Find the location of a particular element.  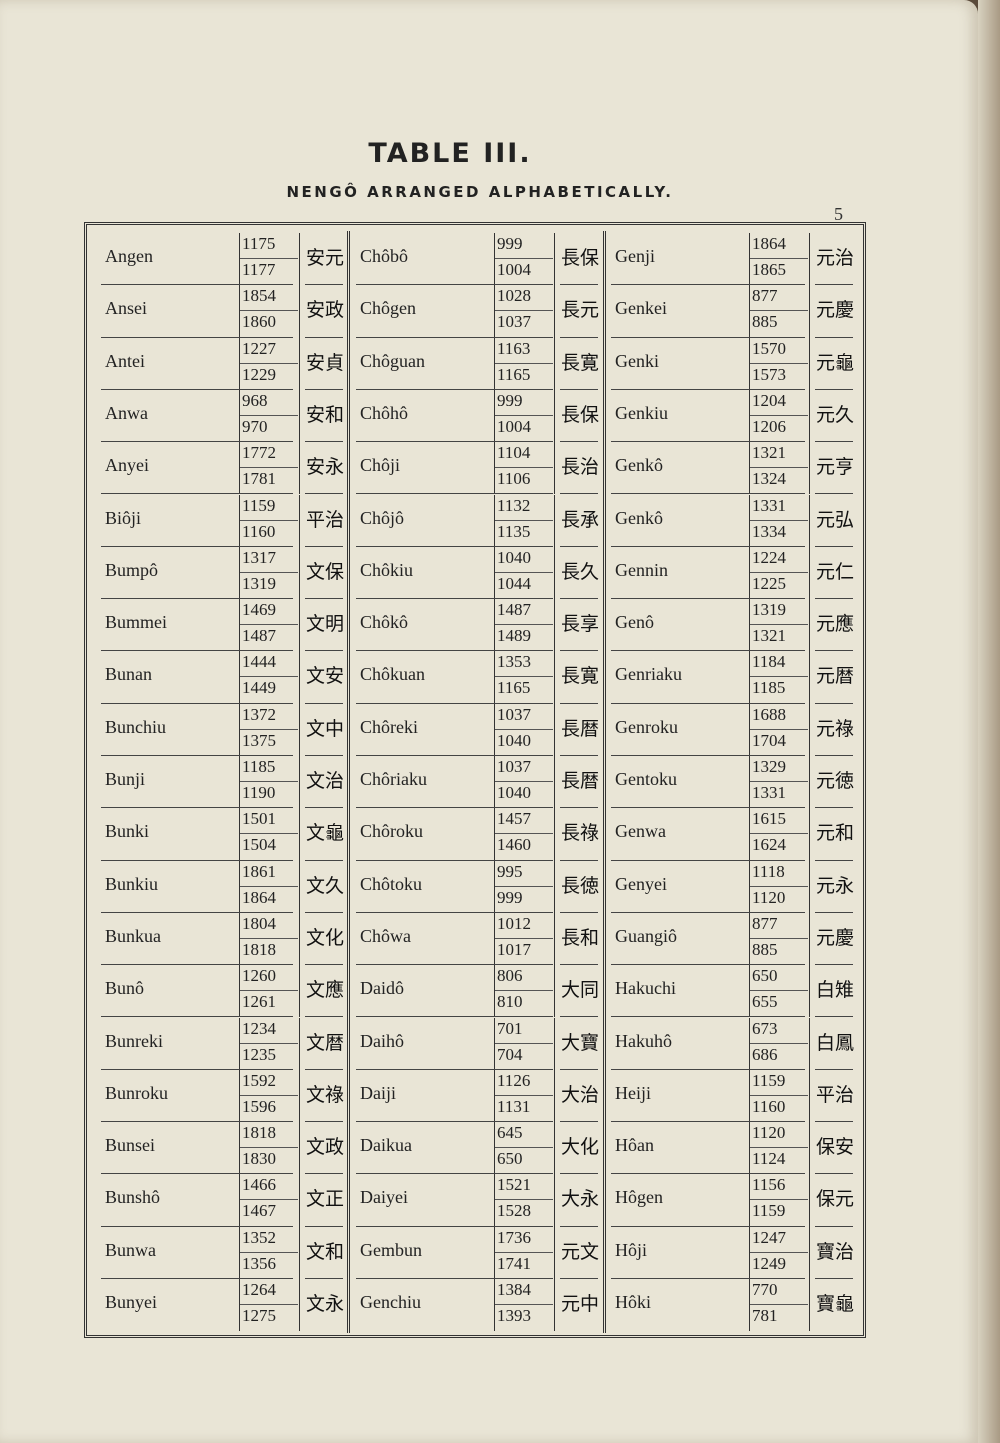

start-year: 968 is located at coordinates (255, 400).